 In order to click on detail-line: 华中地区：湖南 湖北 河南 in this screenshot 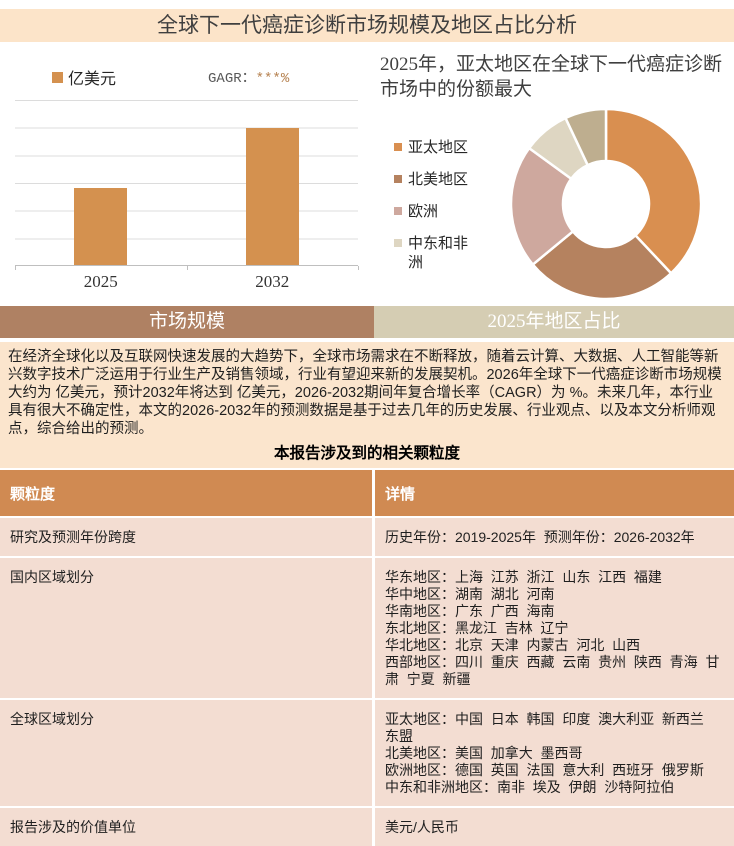, I will do `click(470, 594)`.